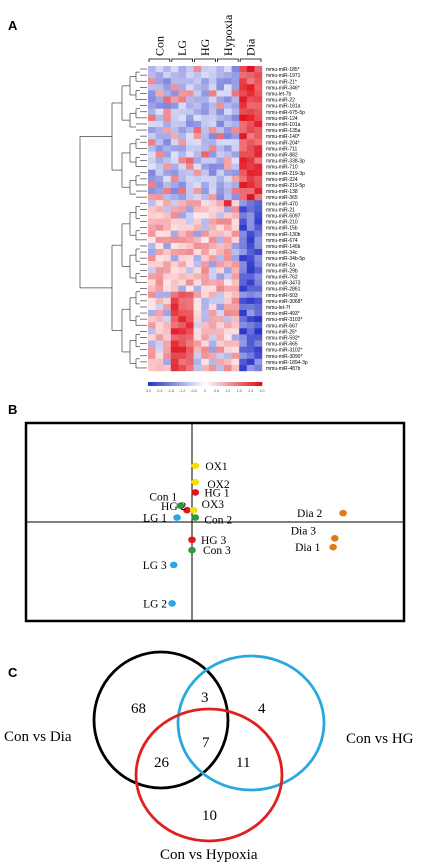  Describe the element at coordinates (182, 48) in the screenshot. I see `column-group-label: LG` at that location.